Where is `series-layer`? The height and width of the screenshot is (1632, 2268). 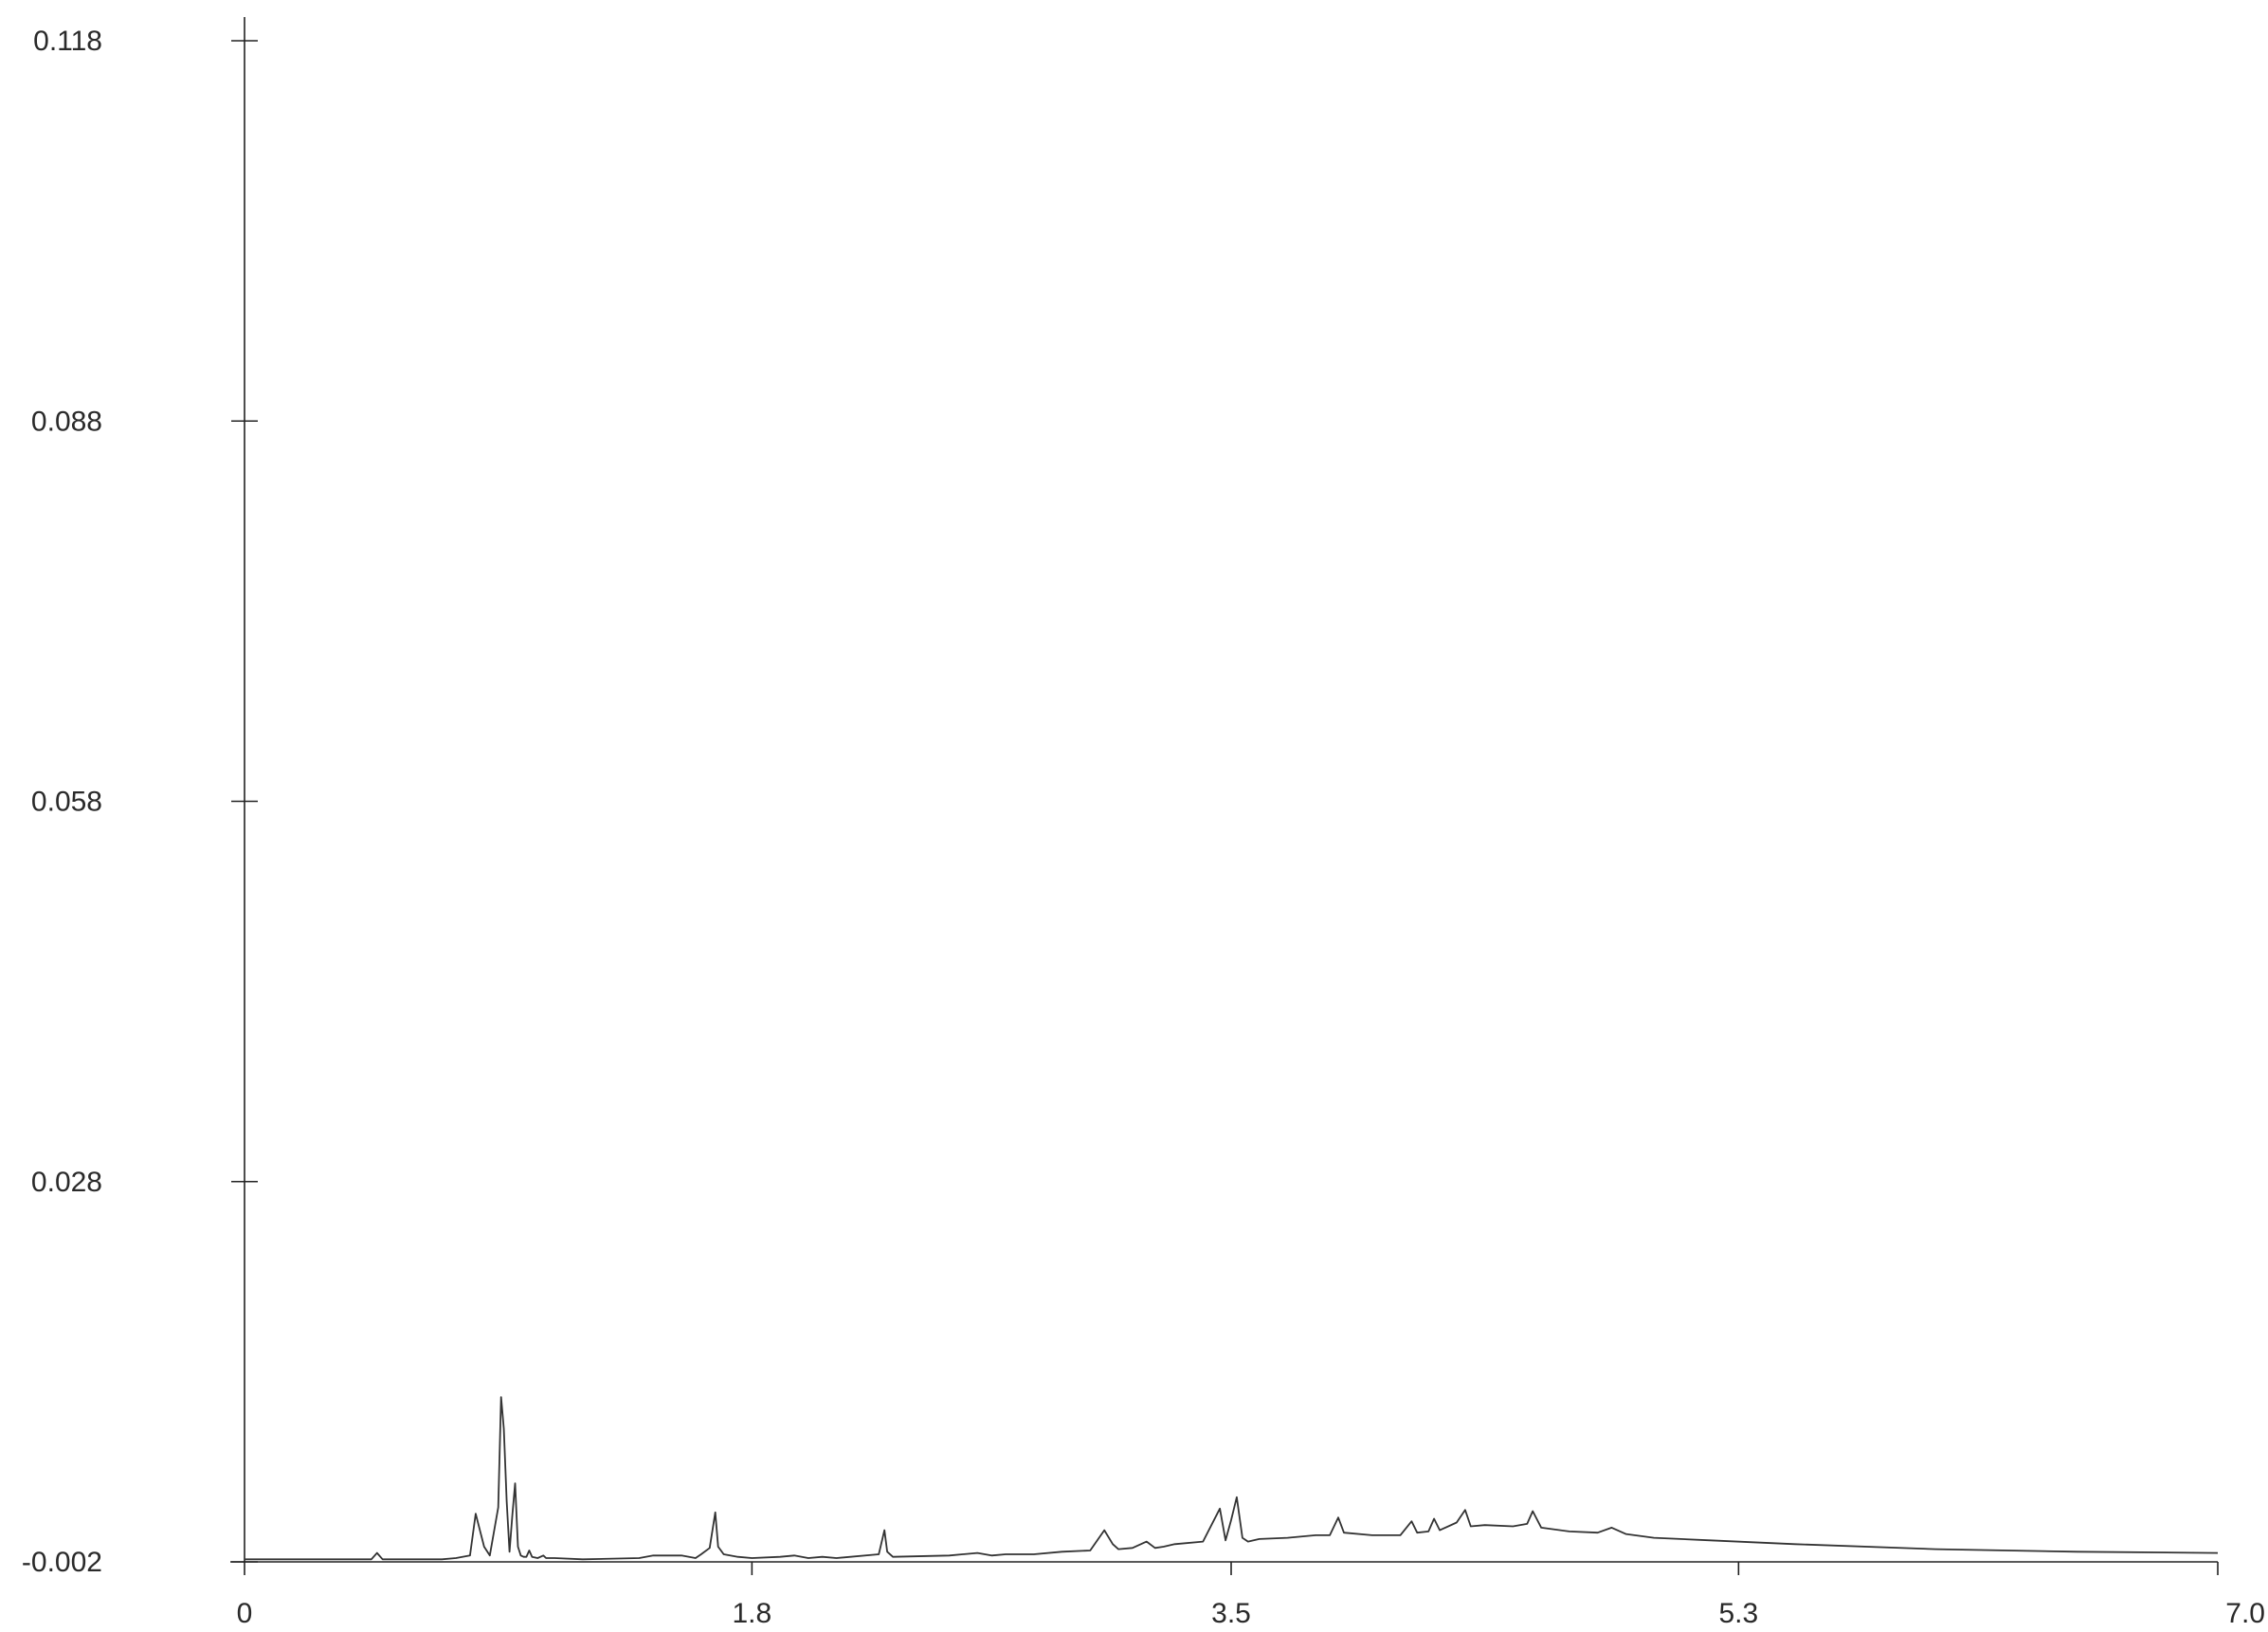
series-layer is located at coordinates (1232, 1478).